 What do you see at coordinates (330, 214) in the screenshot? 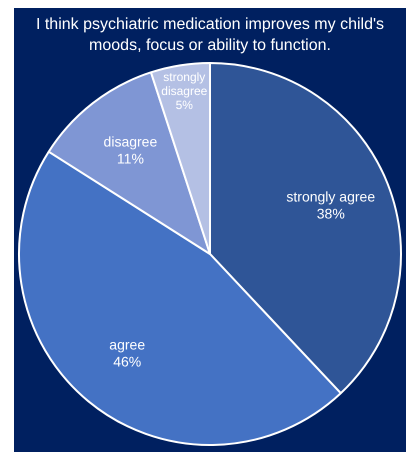
I see `data-label: 38%` at bounding box center [330, 214].